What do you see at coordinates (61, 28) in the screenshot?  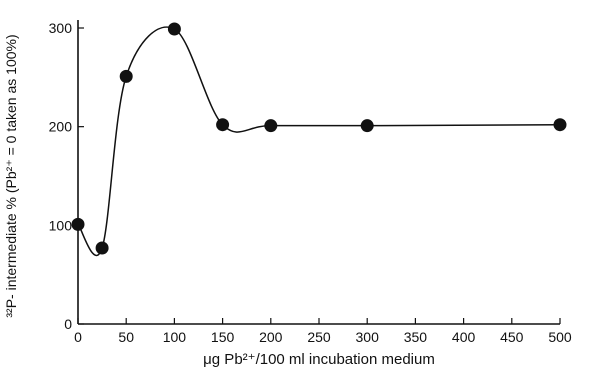 I see `y-tick-label: 300` at bounding box center [61, 28].